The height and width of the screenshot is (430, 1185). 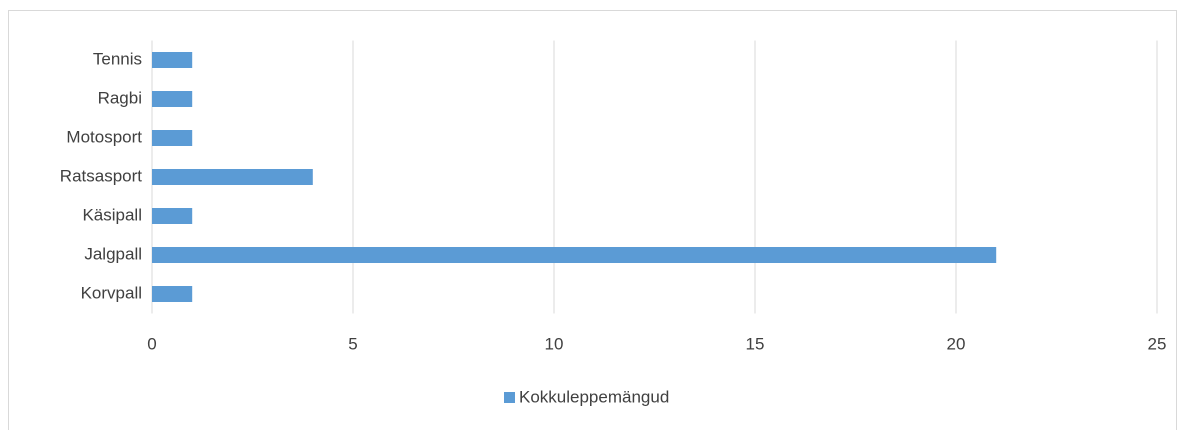 I want to click on x-tick-label: 10, so click(x=554, y=343).